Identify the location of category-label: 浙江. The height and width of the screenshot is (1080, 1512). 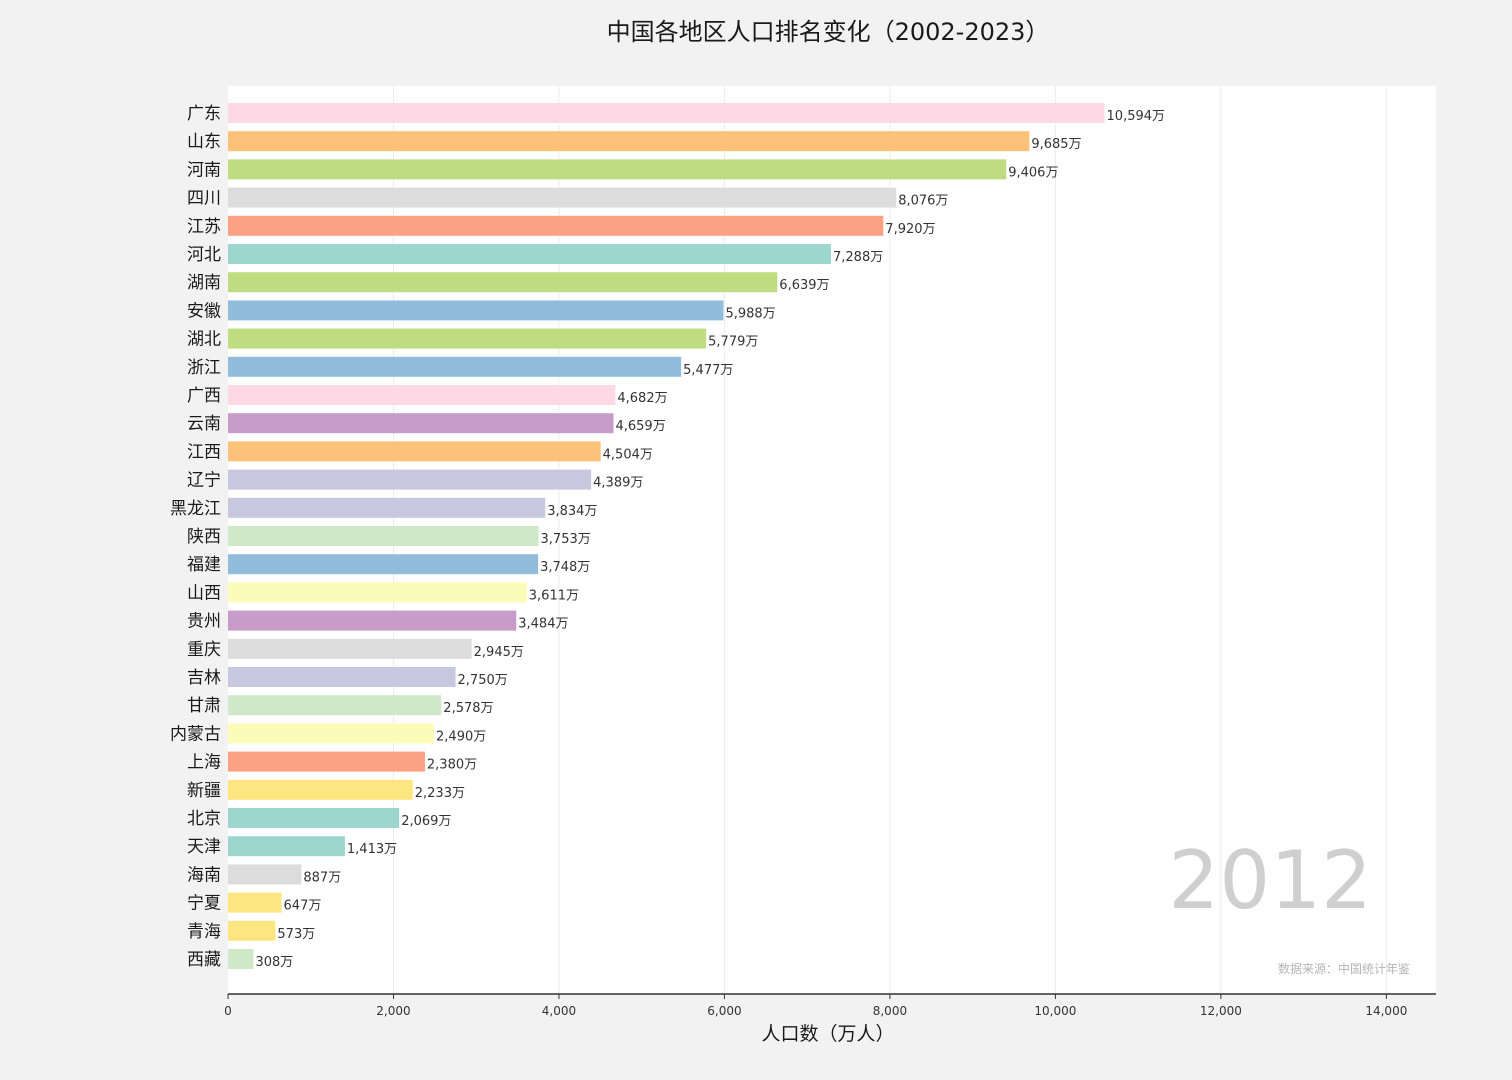
(204, 368).